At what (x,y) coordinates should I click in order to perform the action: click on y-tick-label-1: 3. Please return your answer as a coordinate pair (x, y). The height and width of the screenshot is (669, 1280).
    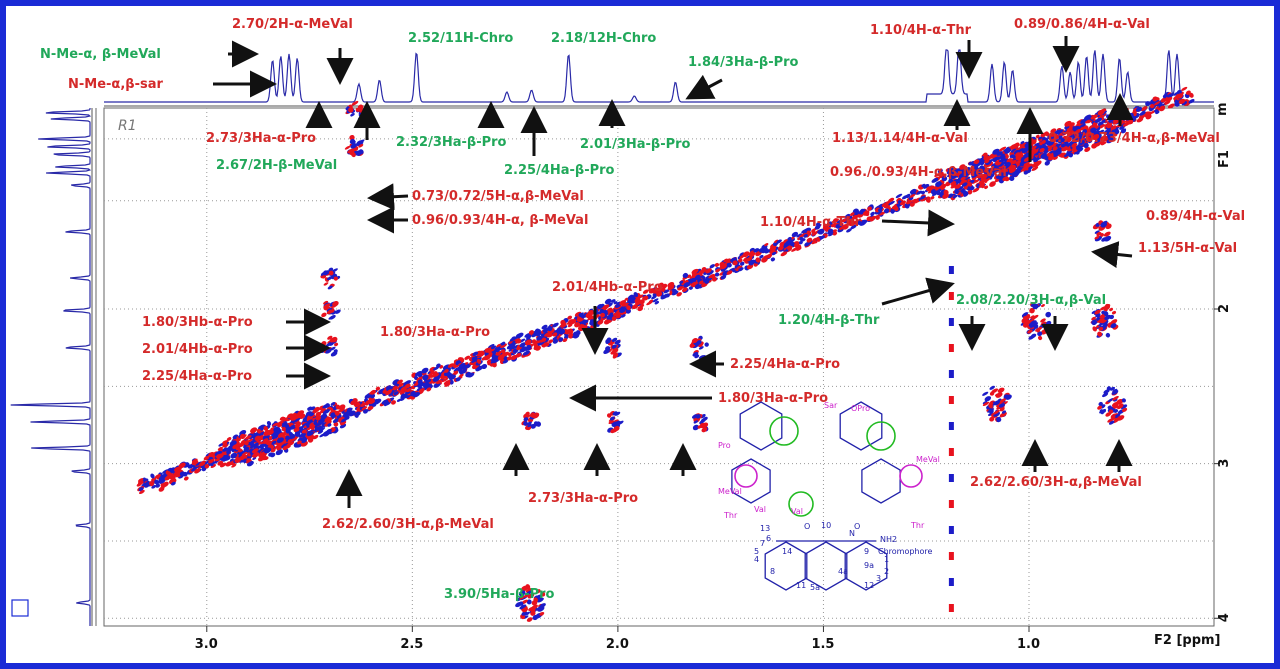
    Looking at the image, I should click on (1224, 463).